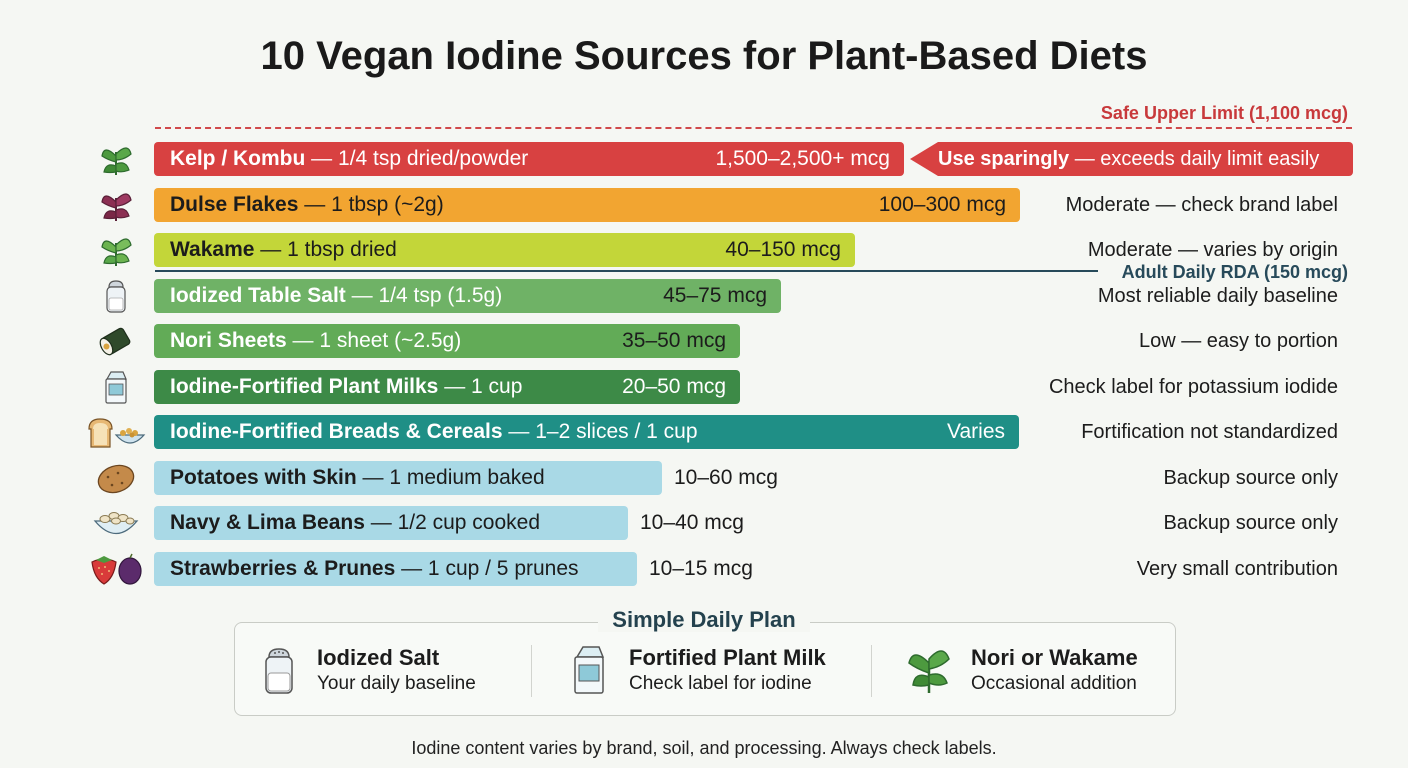  Describe the element at coordinates (701, 568) in the screenshot. I see `data-label: 10–15 mcg` at that location.